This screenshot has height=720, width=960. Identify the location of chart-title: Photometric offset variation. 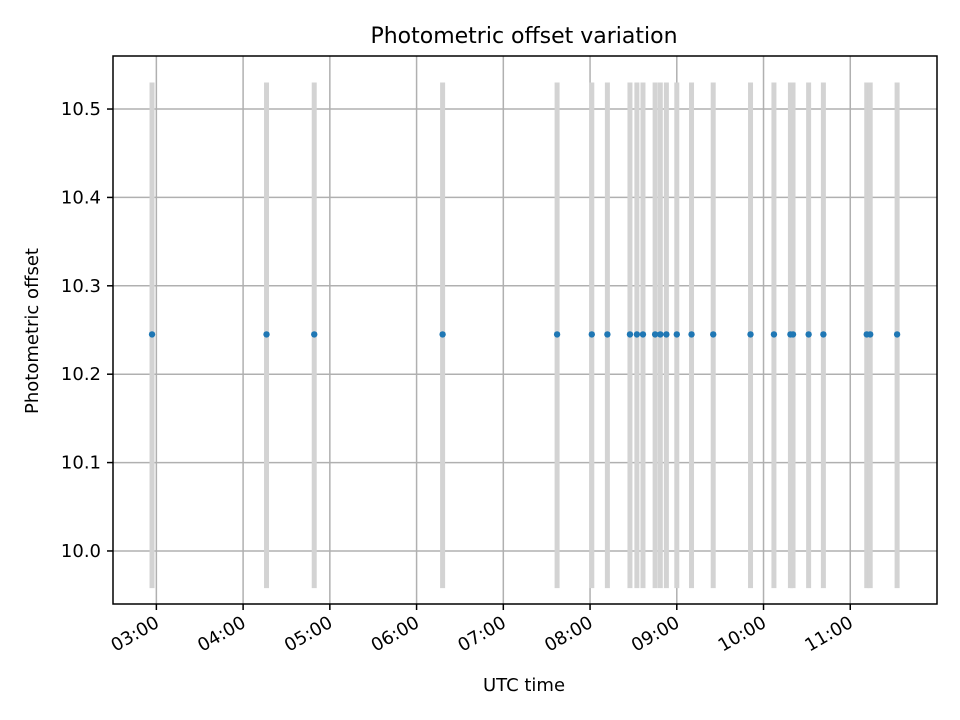
(523, 36).